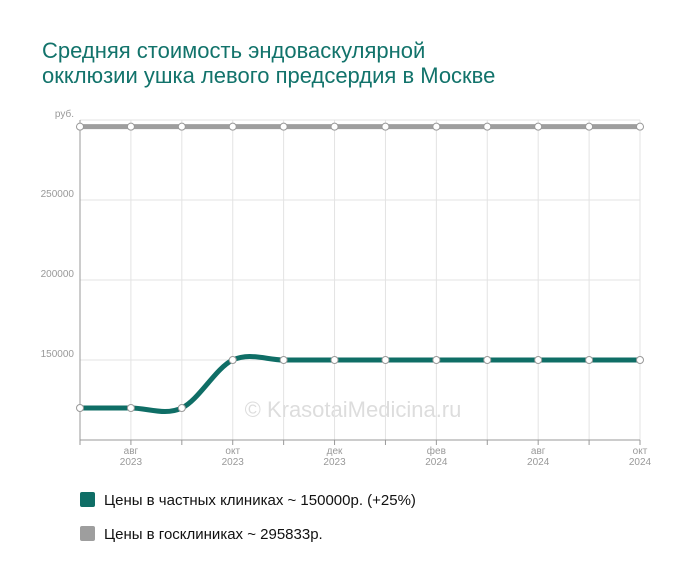 This screenshot has height=583, width=700. Describe the element at coordinates (233, 50) in the screenshot. I see `chart-title: Средняя стоимость эндоваскулярной` at that location.